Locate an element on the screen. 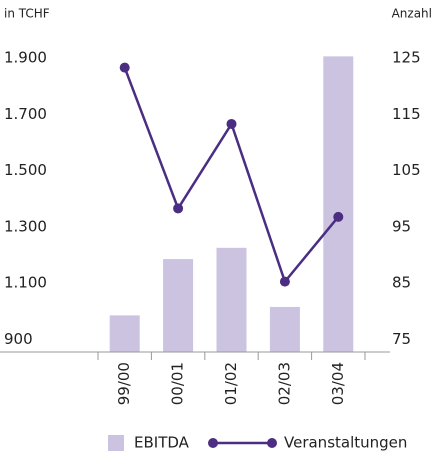 Image resolution: width=437 pixels, height=462 pixels. legend-label: EBITDA is located at coordinates (162, 443).